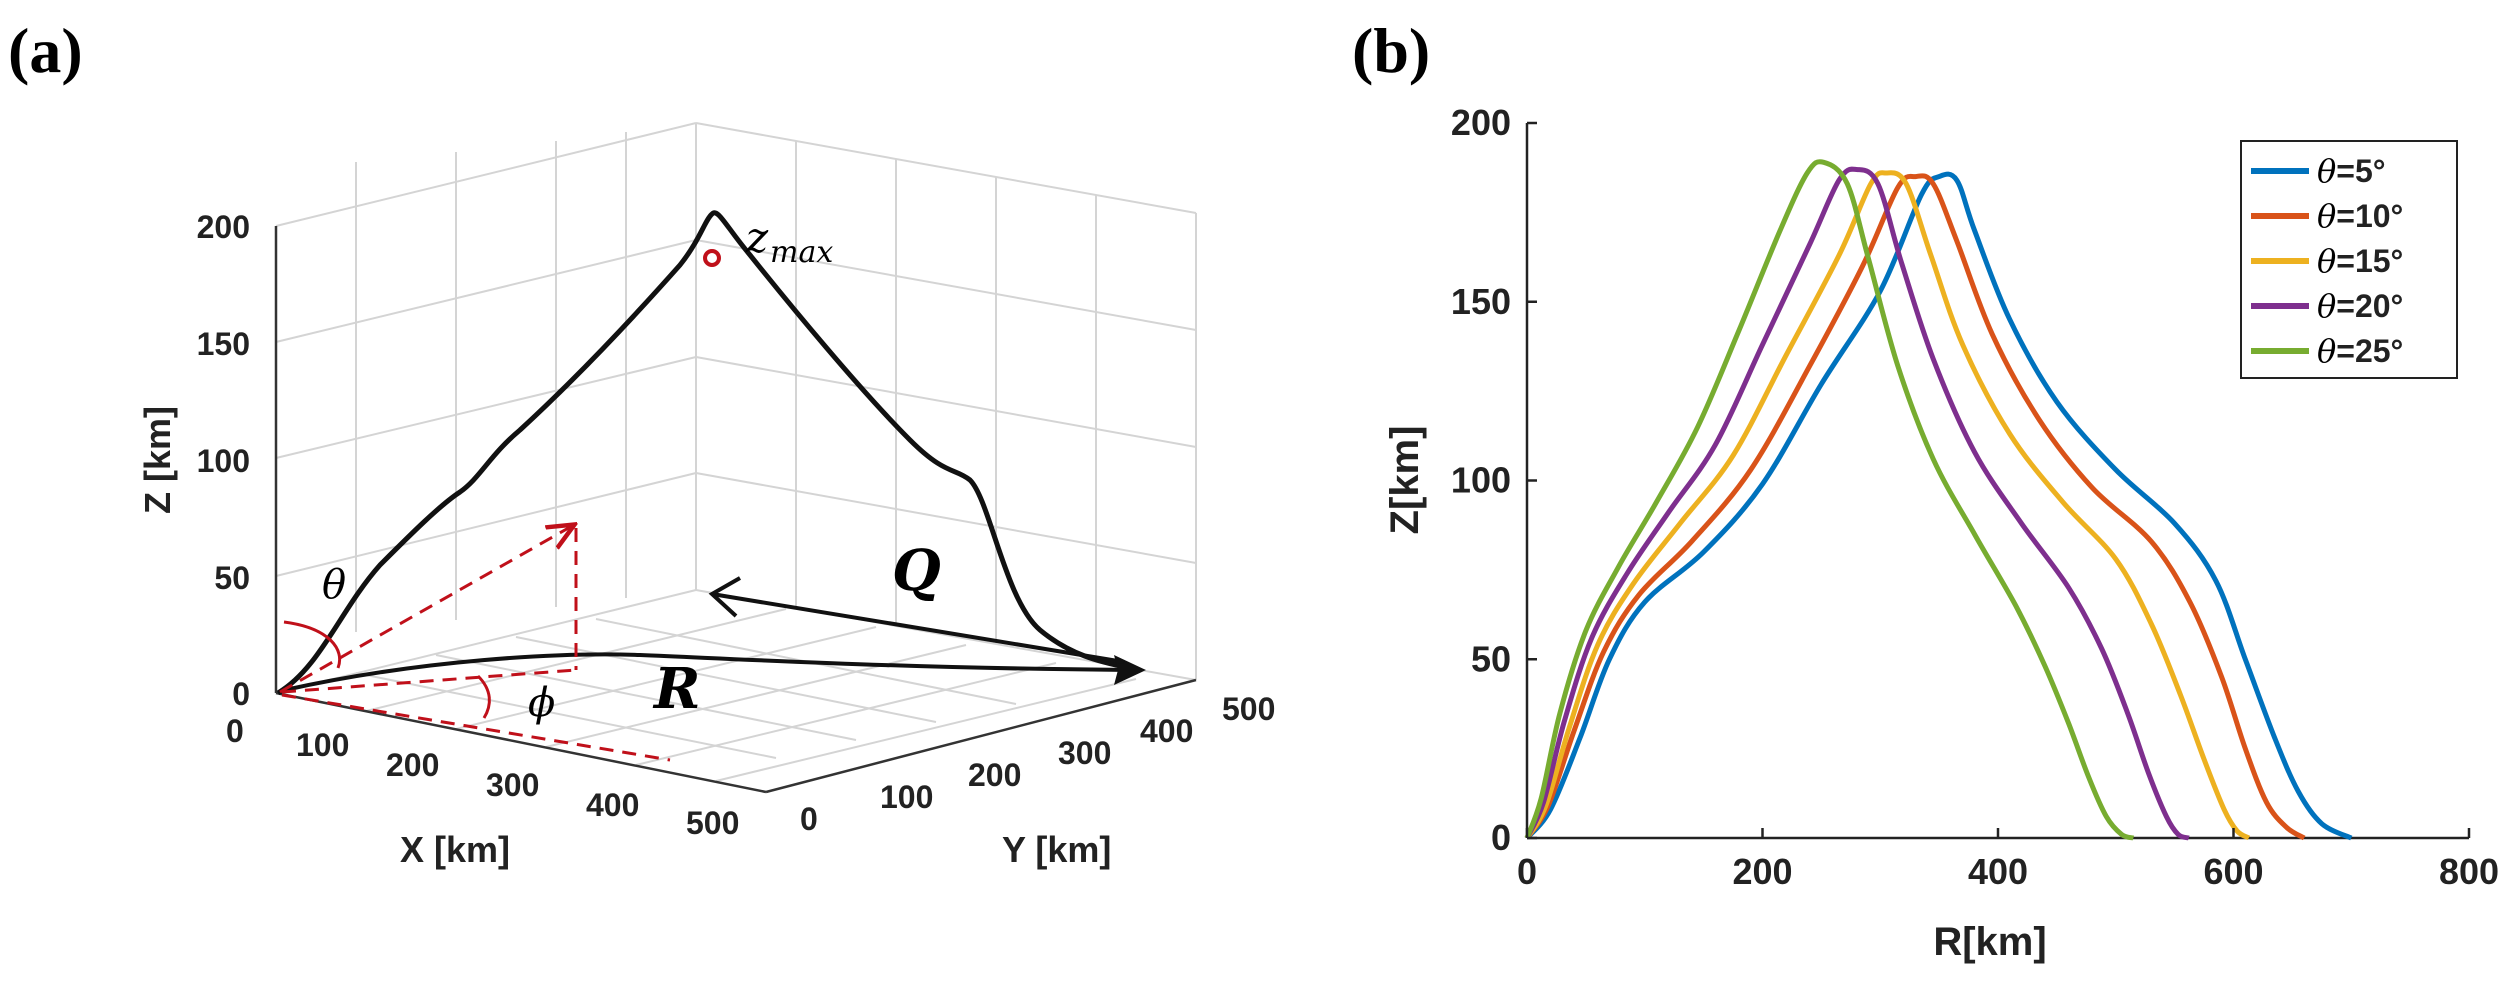 The height and width of the screenshot is (983, 2520). I want to click on x-tick: 500, so click(712, 823).